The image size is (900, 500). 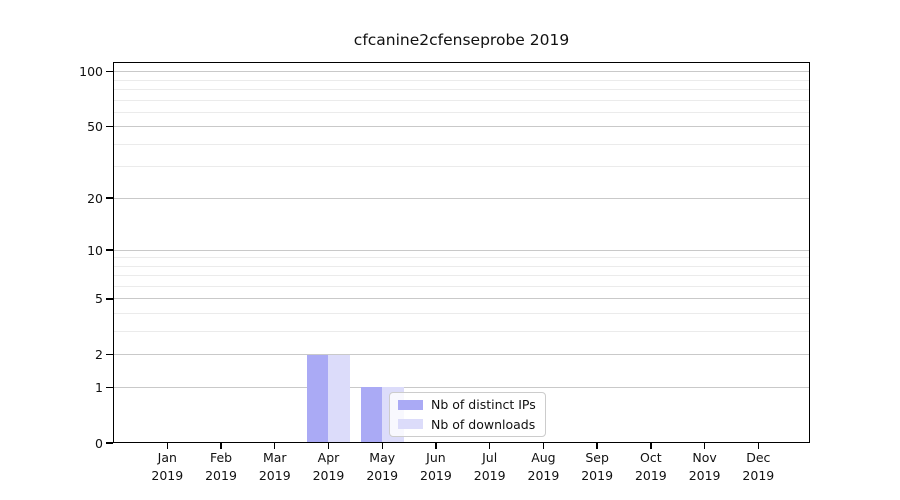 I want to click on x-tick-month: Jun, so click(x=436, y=457).